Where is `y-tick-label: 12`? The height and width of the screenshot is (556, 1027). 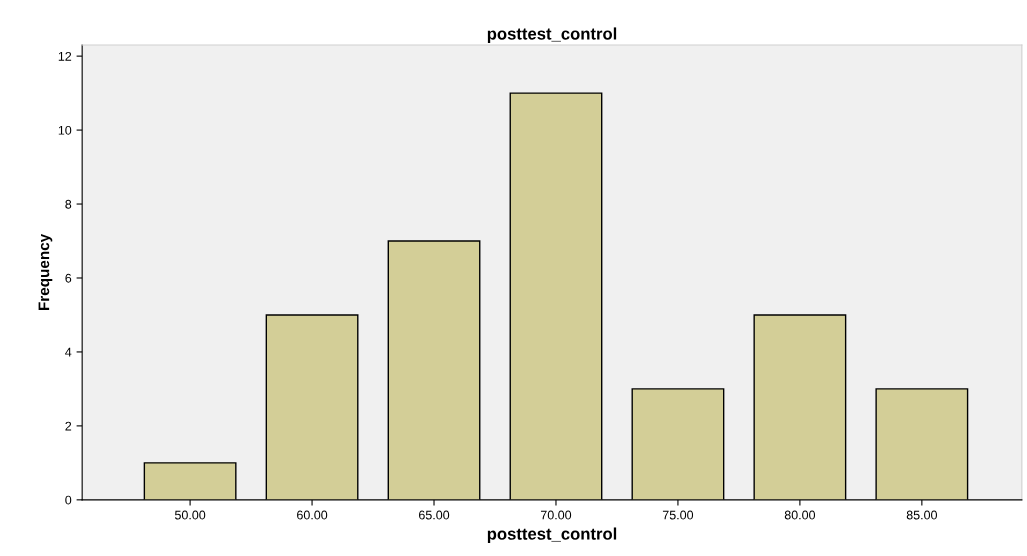
y-tick-label: 12 is located at coordinates (65, 56).